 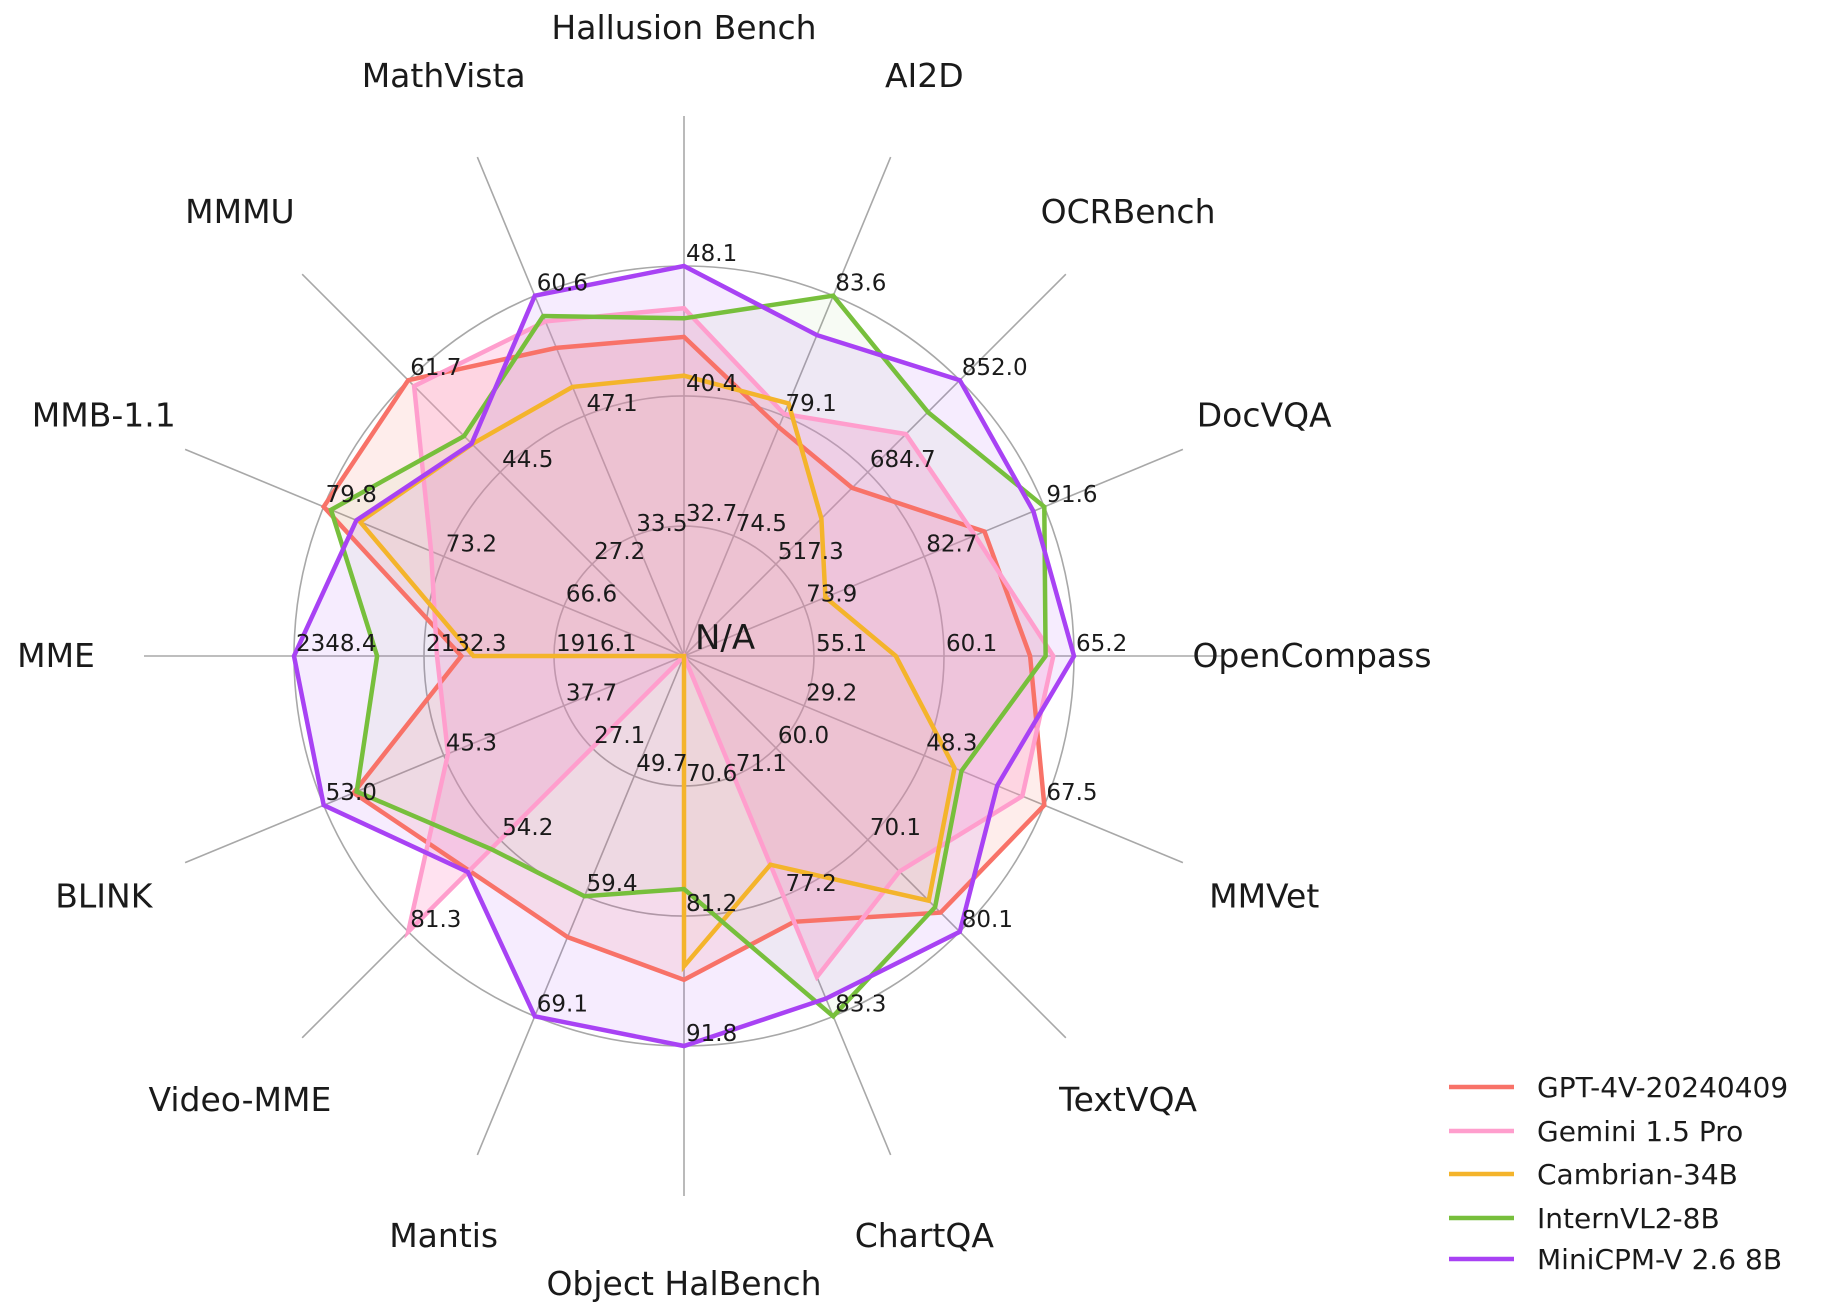 What do you see at coordinates (895, 828) in the screenshot?
I see `ring-label-6-1: 70.1` at bounding box center [895, 828].